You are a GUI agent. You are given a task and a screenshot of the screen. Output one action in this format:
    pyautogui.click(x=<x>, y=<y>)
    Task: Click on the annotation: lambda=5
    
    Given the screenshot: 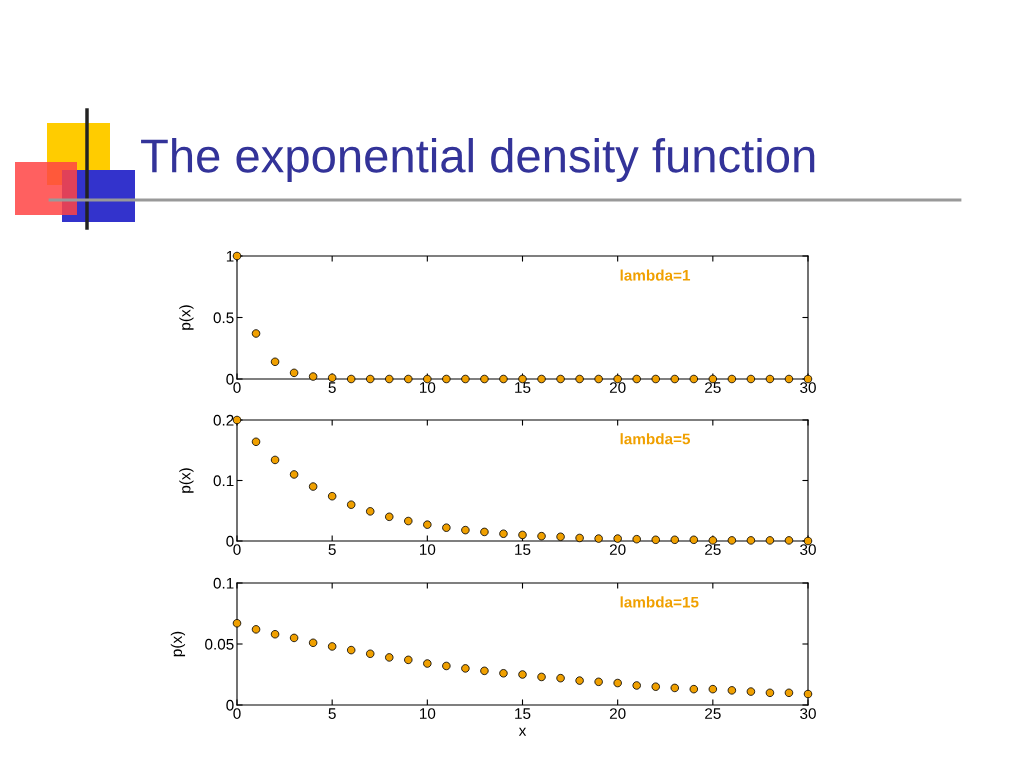 What is the action you would take?
    pyautogui.click(x=655, y=439)
    